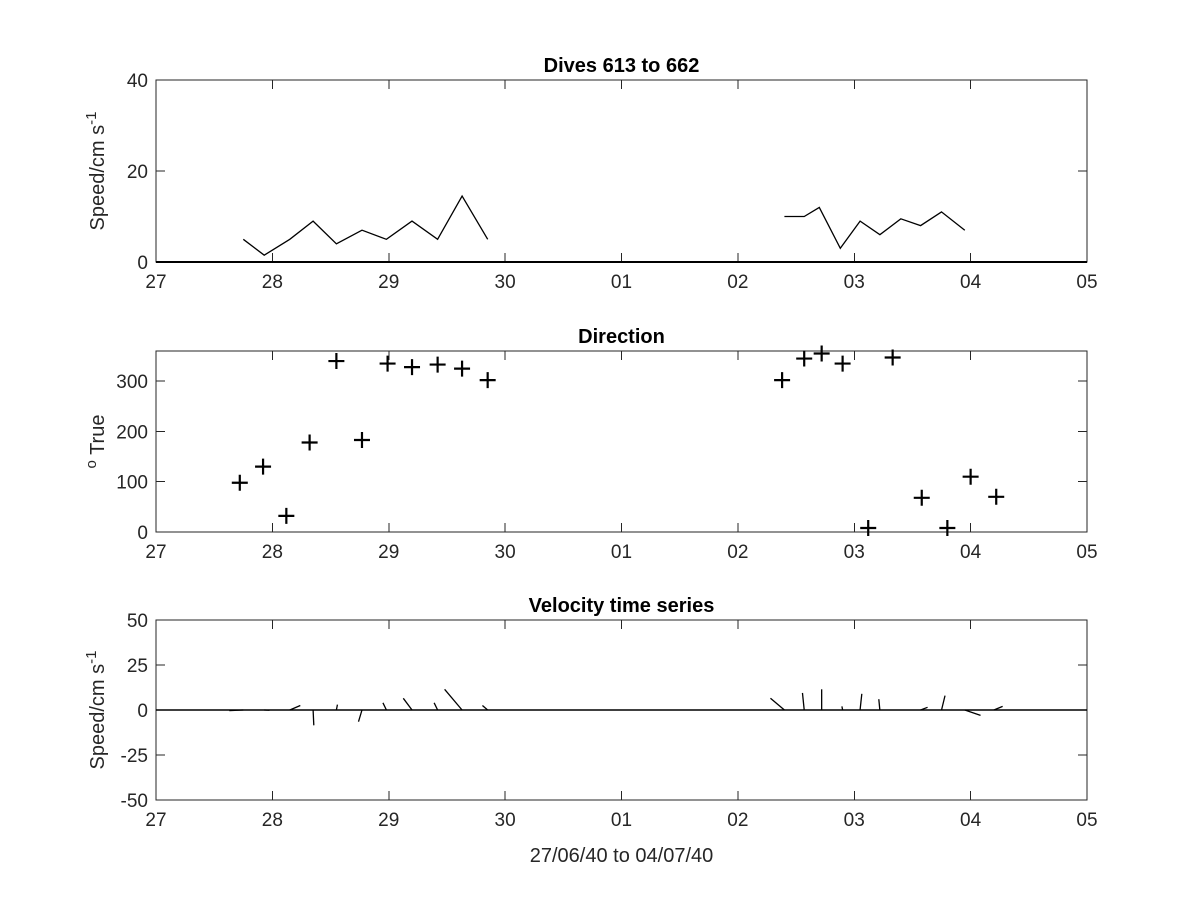  Describe the element at coordinates (134, 801) in the screenshot. I see `y-tick-label: -50` at that location.